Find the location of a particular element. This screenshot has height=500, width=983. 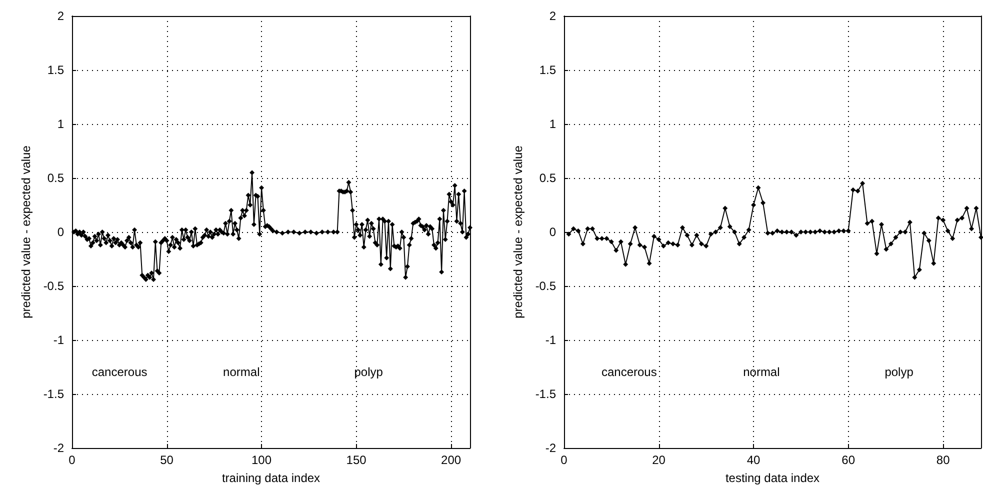

x-tick-label: 150 is located at coordinates (356, 460).